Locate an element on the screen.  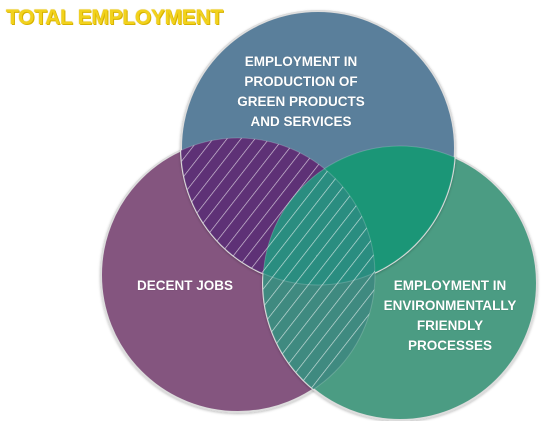
label-line: AND SERVICES is located at coordinates (301, 121).